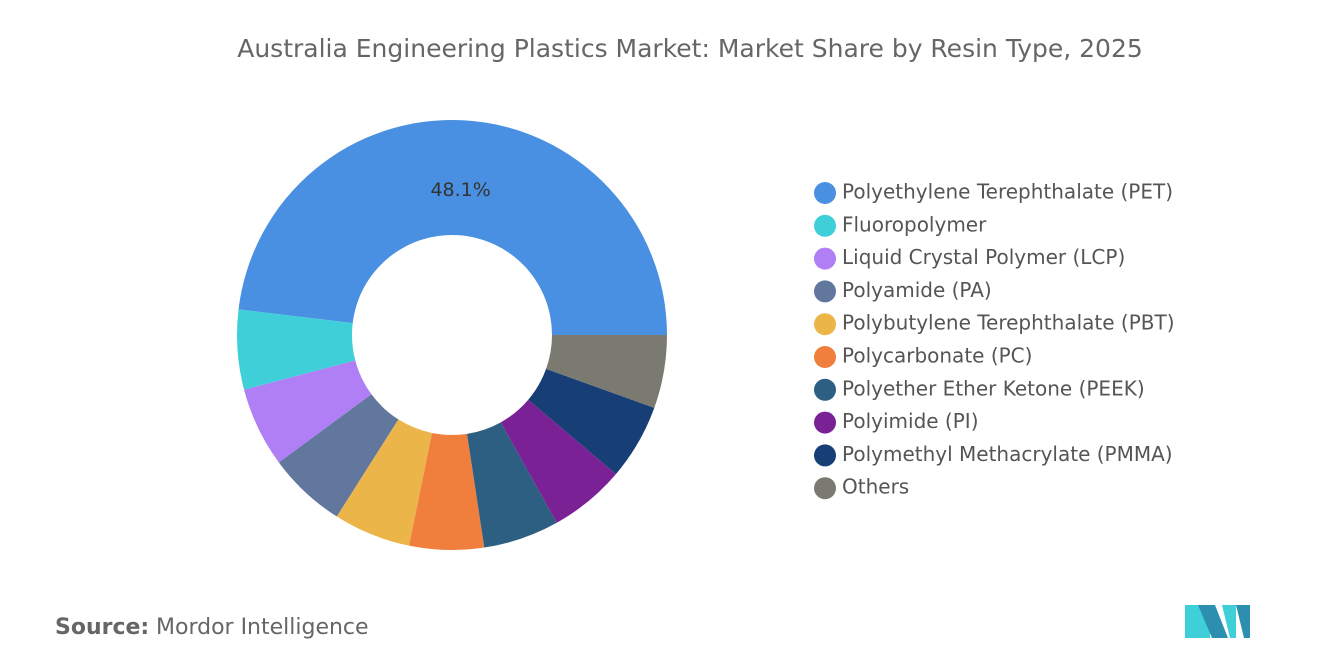  Describe the element at coordinates (262, 627) in the screenshot. I see `source: Mordor Intelligence` at that location.